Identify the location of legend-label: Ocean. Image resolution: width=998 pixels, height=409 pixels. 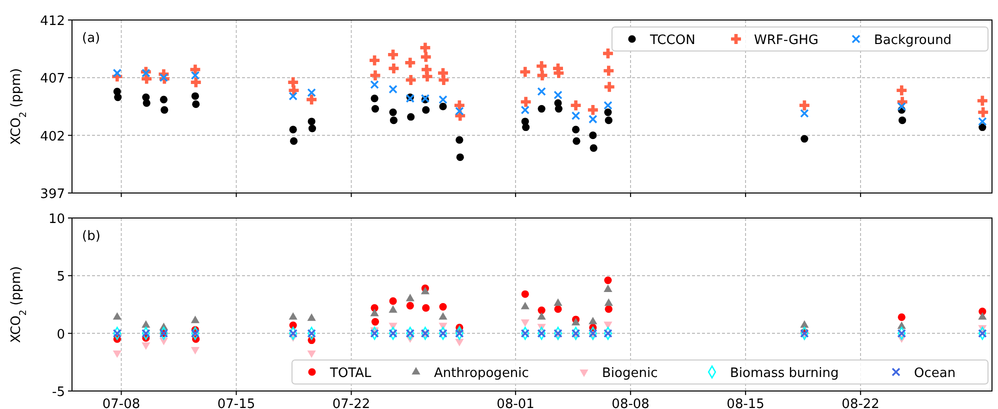
(935, 373).